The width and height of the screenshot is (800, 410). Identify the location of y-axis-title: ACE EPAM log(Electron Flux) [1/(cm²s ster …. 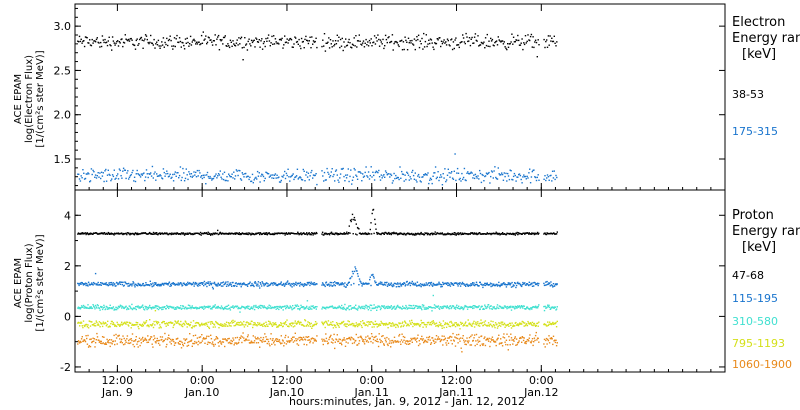
(29, 98).